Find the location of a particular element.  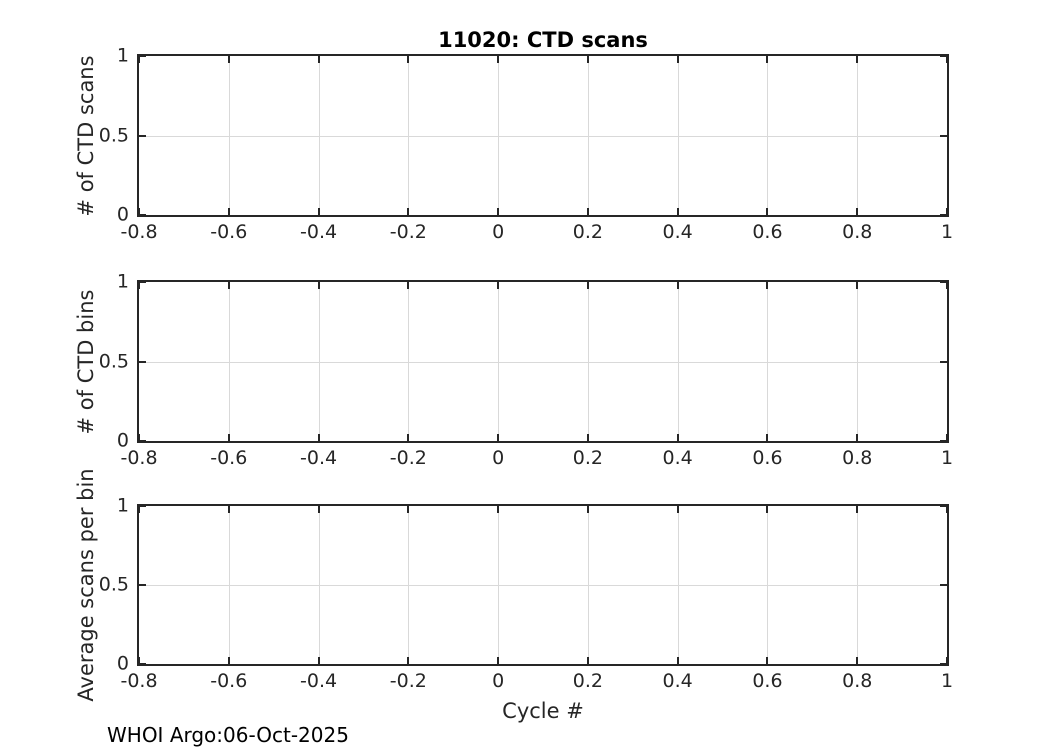

footer-annotation: WHOI Argo:06-Oct-2025 is located at coordinates (228, 735).